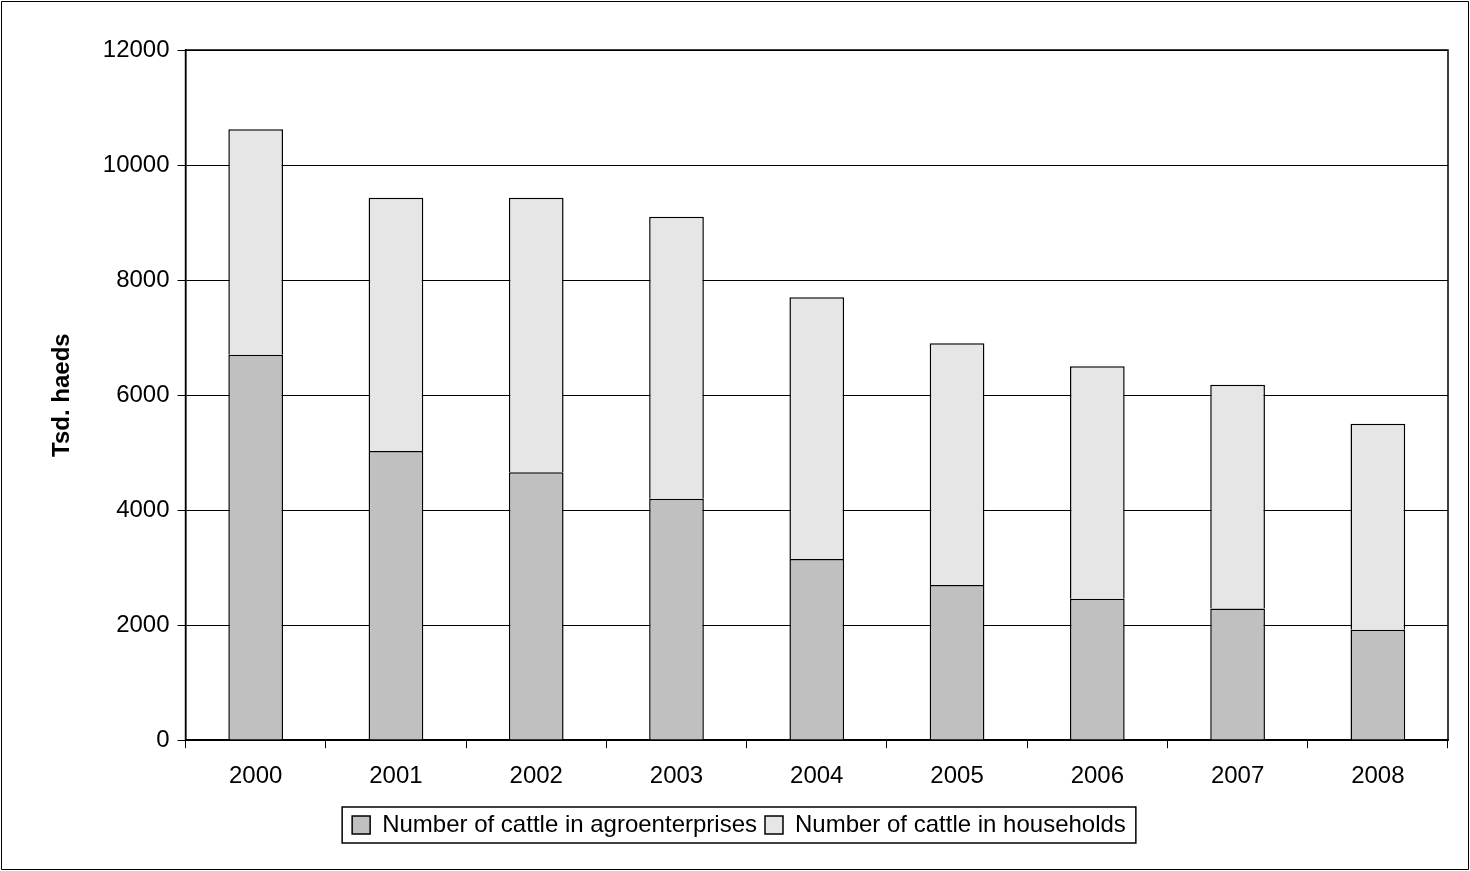 Image resolution: width=1470 pixels, height=871 pixels. What do you see at coordinates (396, 775) in the screenshot?
I see `x-tick-label: 2001` at bounding box center [396, 775].